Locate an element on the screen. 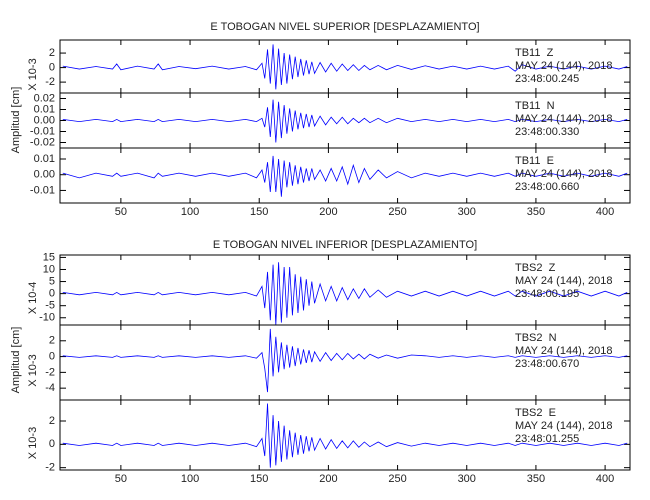  trace-annotation: TB11 Z is located at coordinates (534, 53).